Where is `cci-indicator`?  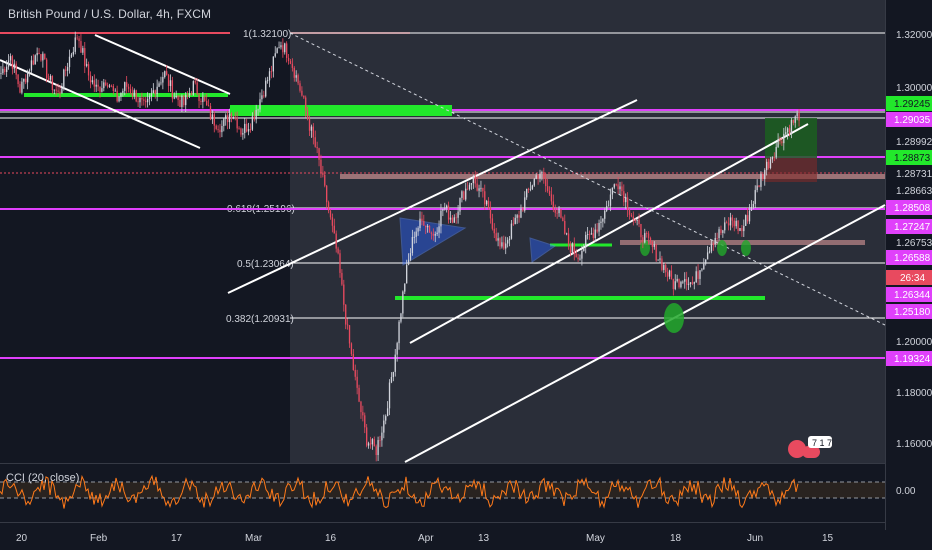
cci-indicator is located at coordinates (442, 491).